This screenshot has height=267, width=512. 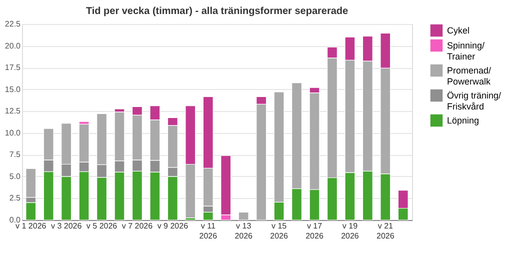 What do you see at coordinates (466, 51) in the screenshot?
I see `legend-label: Spinning/Trainer` at bounding box center [466, 51].